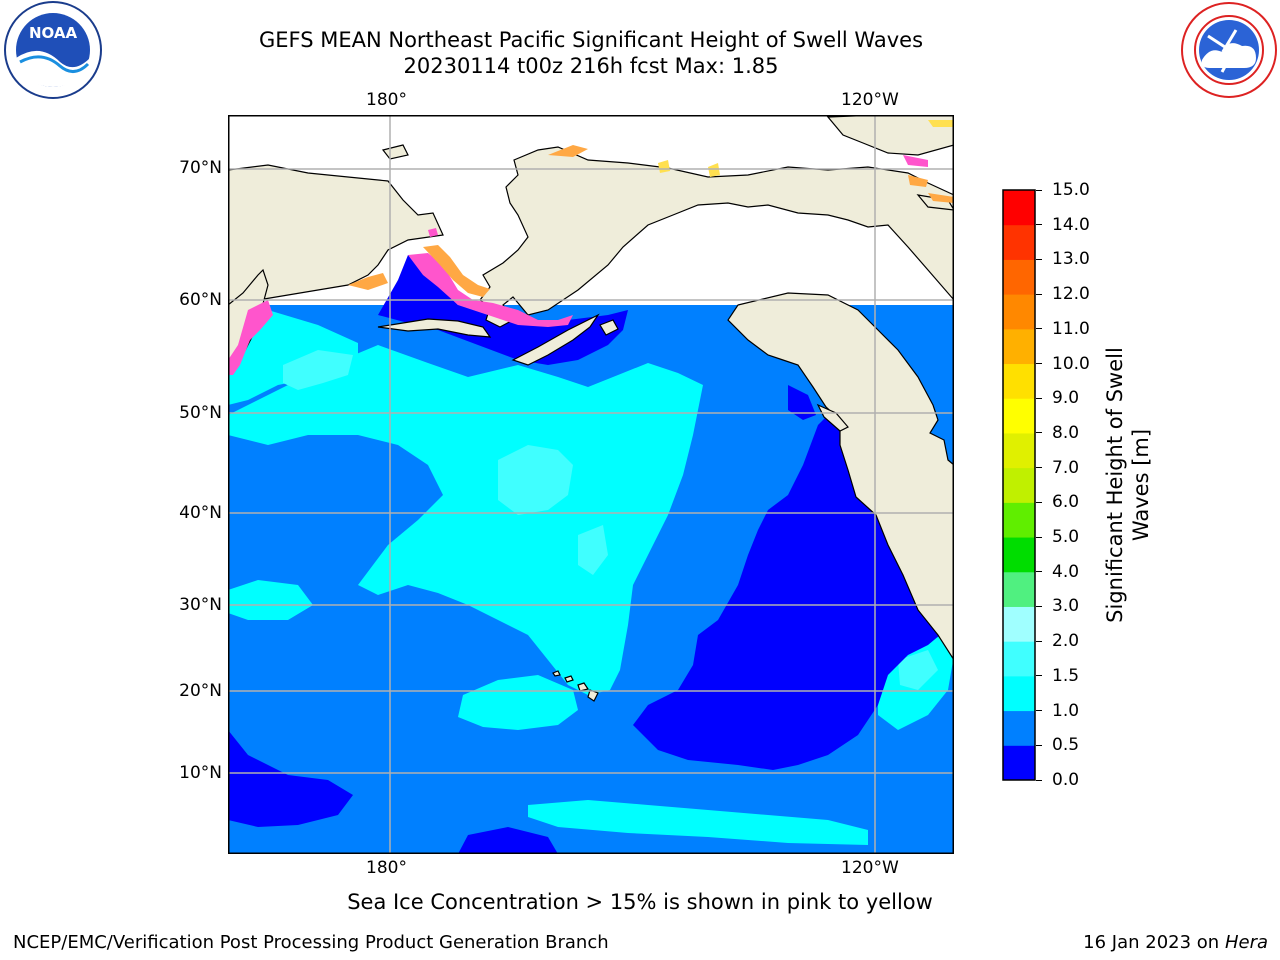  What do you see at coordinates (1066, 675) in the screenshot?
I see `colorbar-tick-label: 1.5` at bounding box center [1066, 675].